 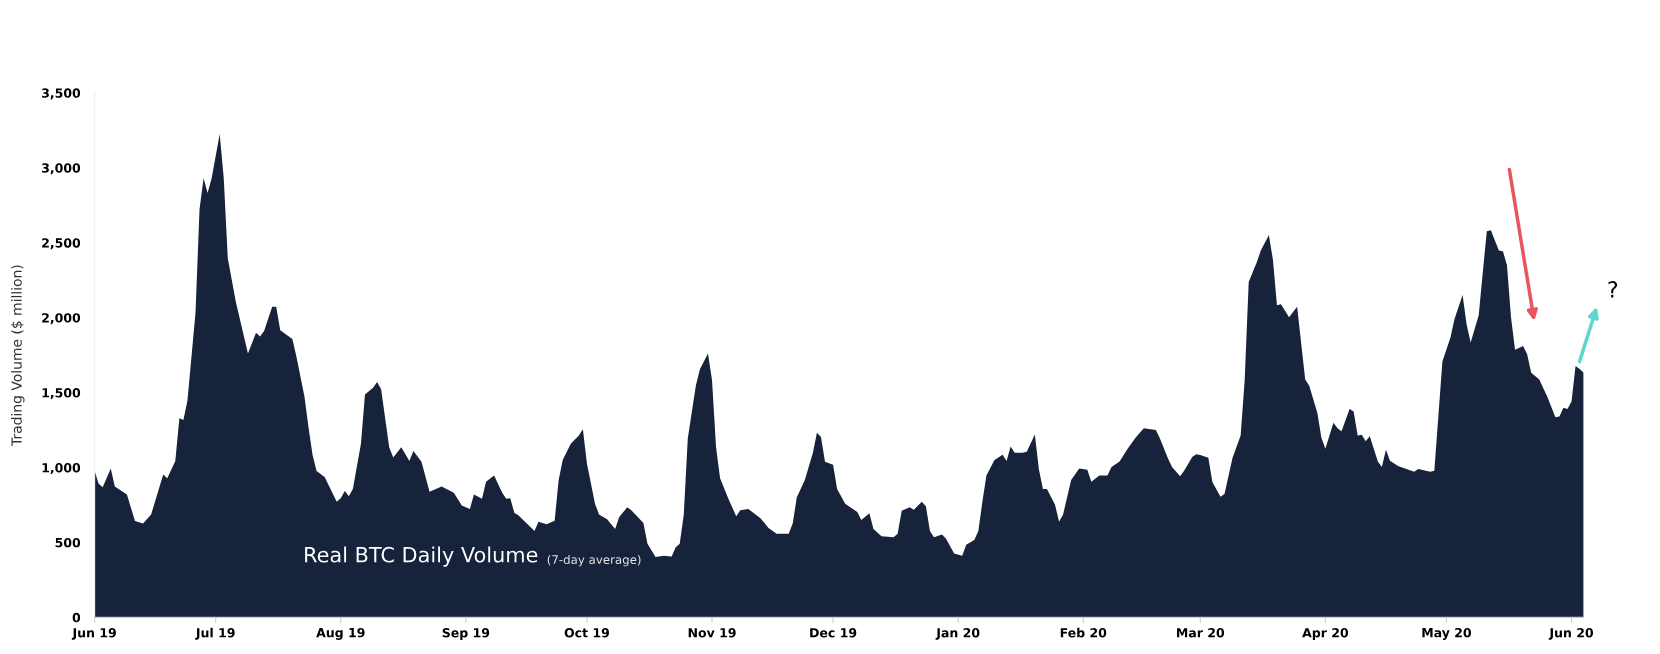 I want to click on x-tick-label: Jan 20, so click(x=957, y=634).